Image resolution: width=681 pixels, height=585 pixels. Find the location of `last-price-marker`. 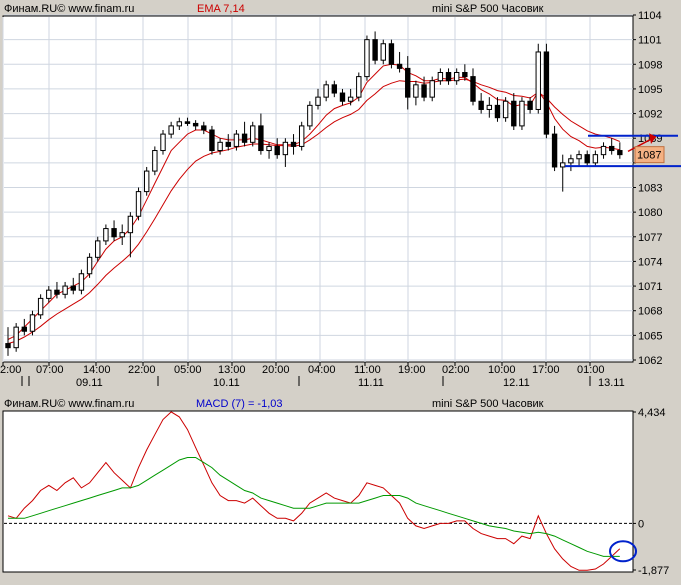

last-price-marker is located at coordinates (649, 155).